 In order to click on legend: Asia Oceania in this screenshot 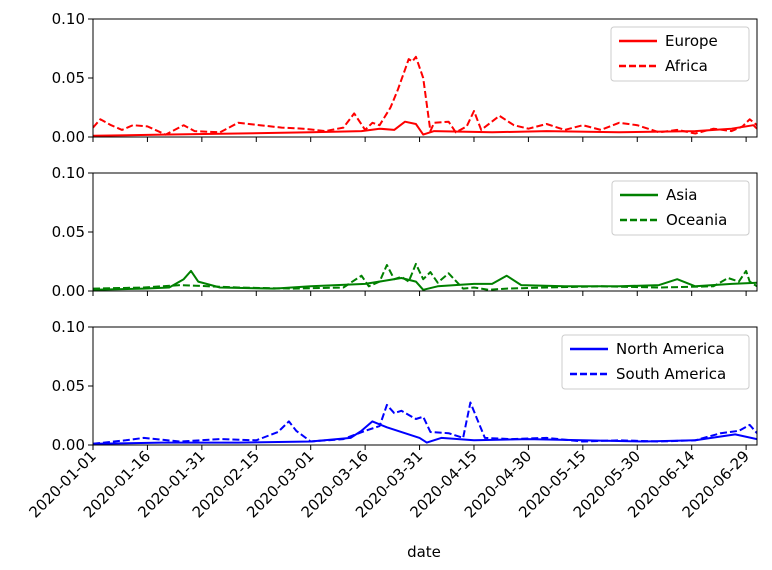, I will do `click(680, 208)`.